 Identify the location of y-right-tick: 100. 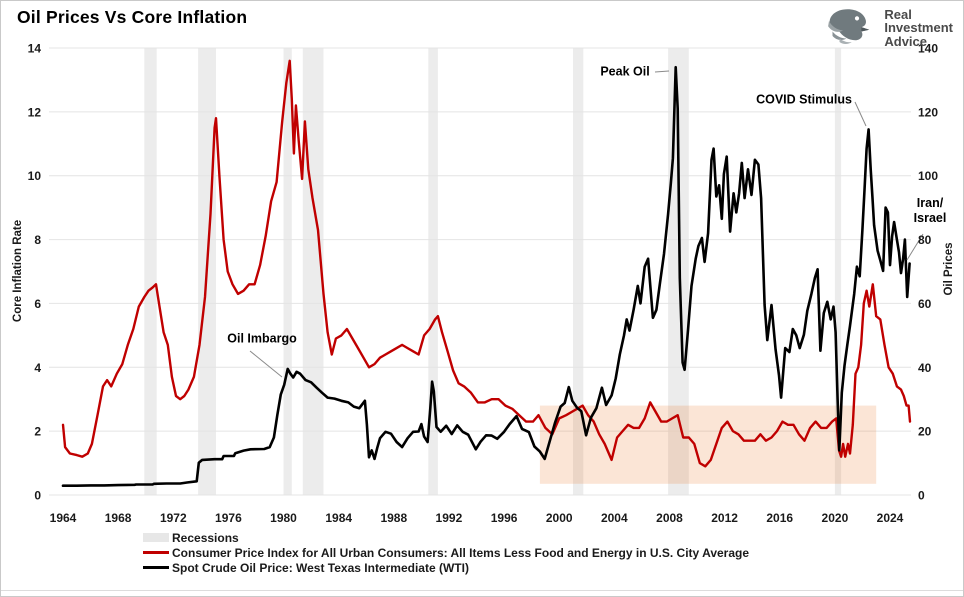
(928, 176).